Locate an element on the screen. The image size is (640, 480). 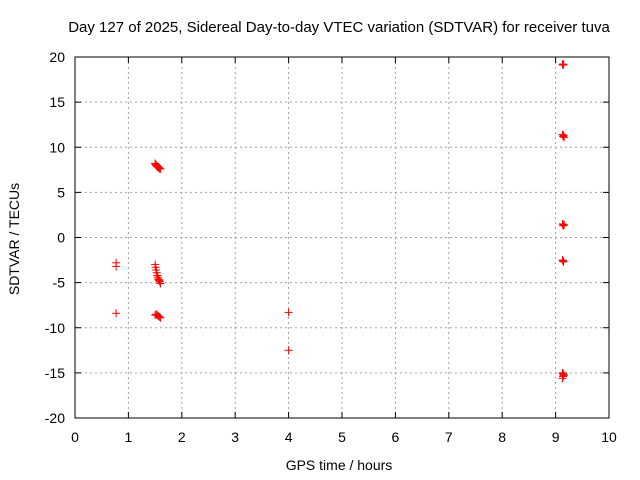
y-tick-label: 0 is located at coordinates (61, 238).